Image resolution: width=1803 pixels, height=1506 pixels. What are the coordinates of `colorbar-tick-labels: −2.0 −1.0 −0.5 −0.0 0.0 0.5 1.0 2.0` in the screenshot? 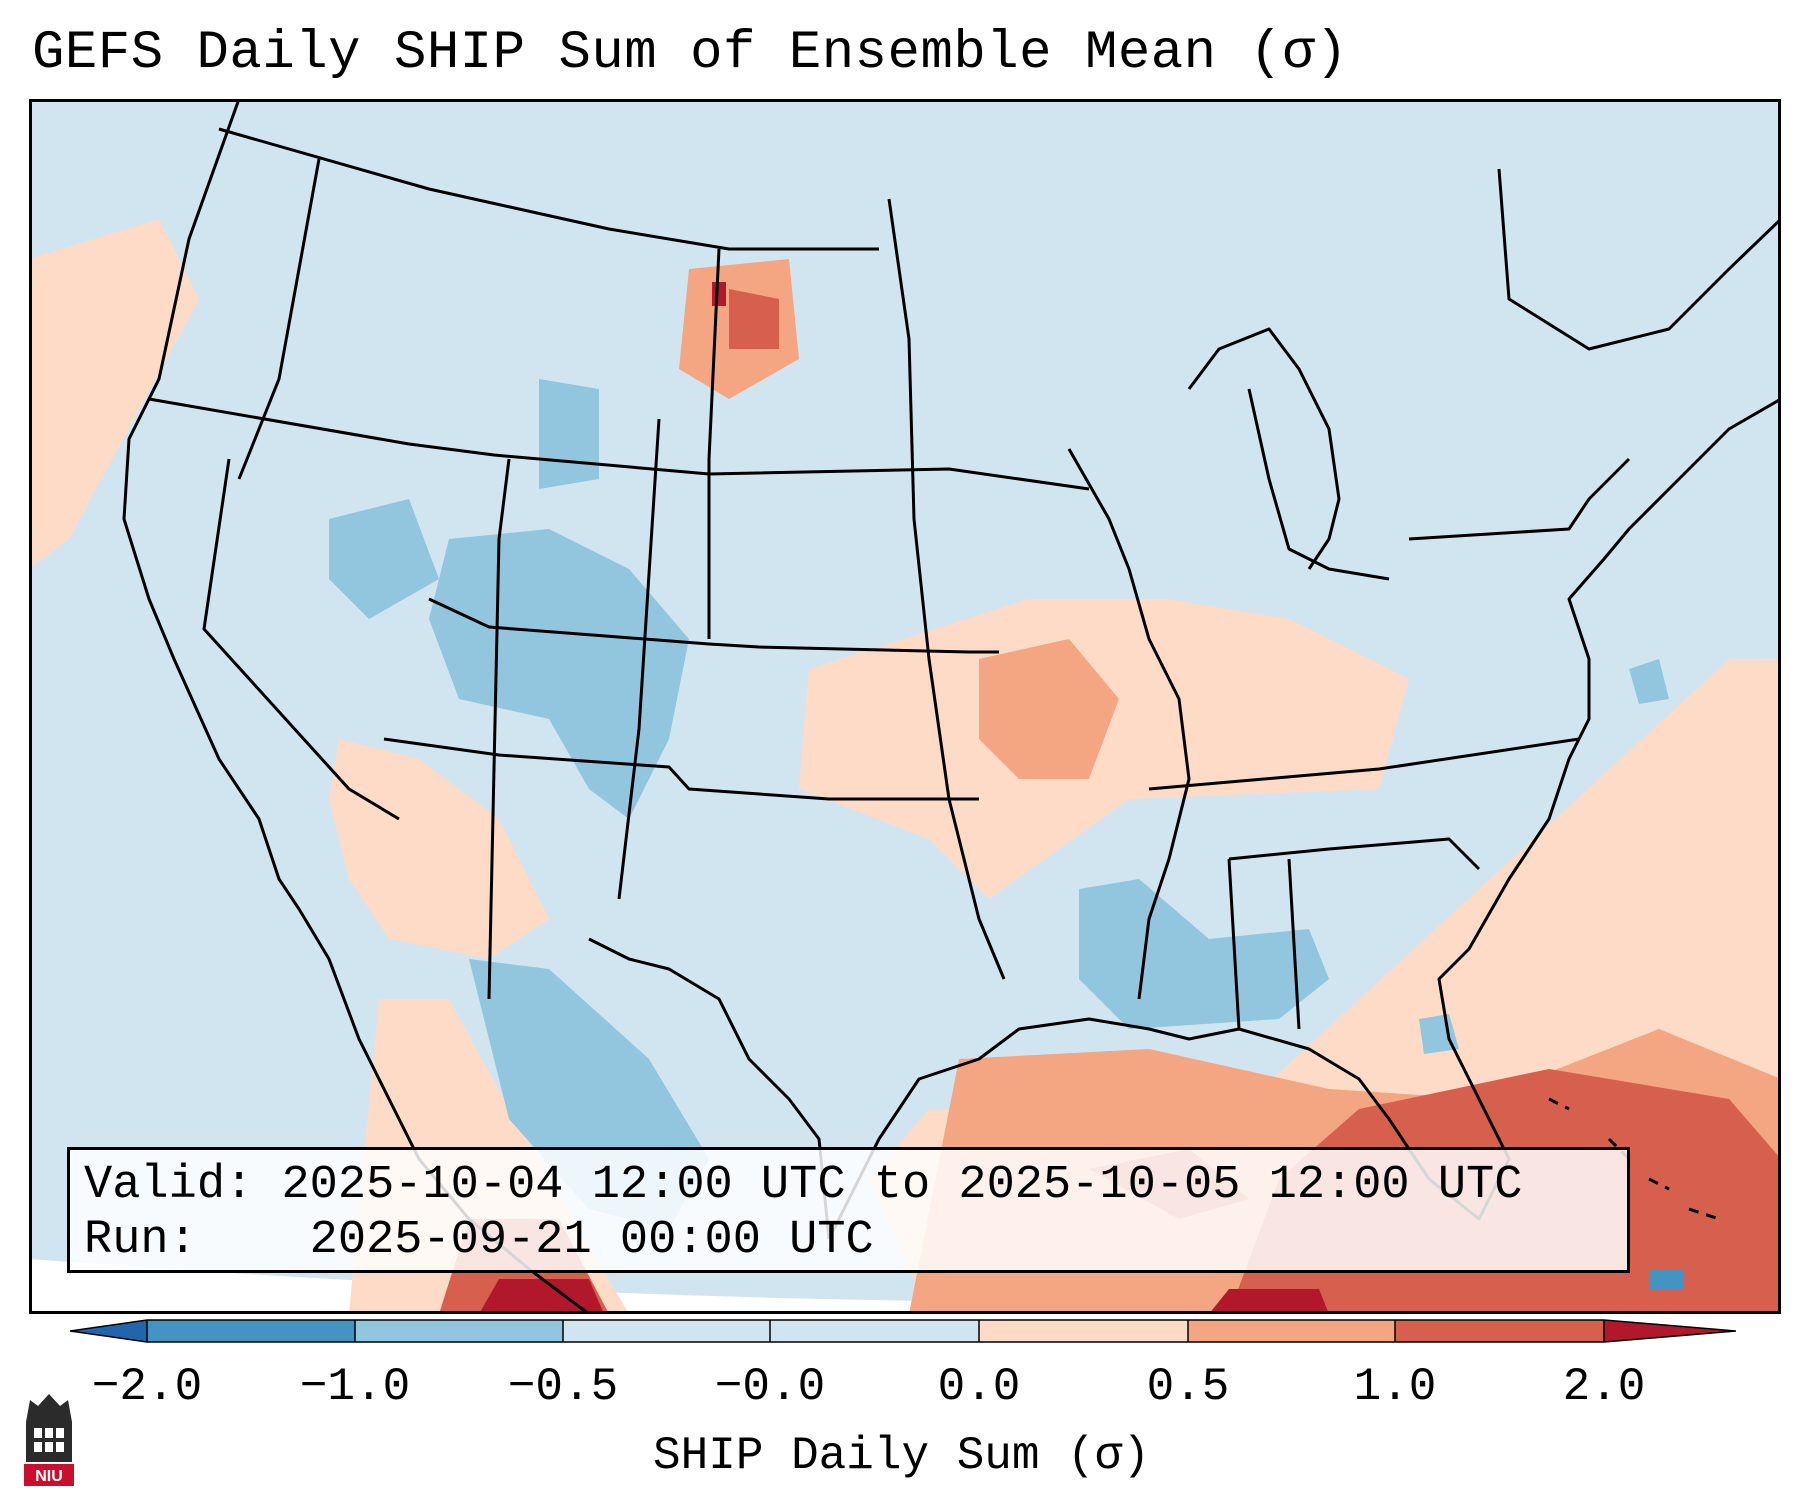 It's located at (901, 1392).